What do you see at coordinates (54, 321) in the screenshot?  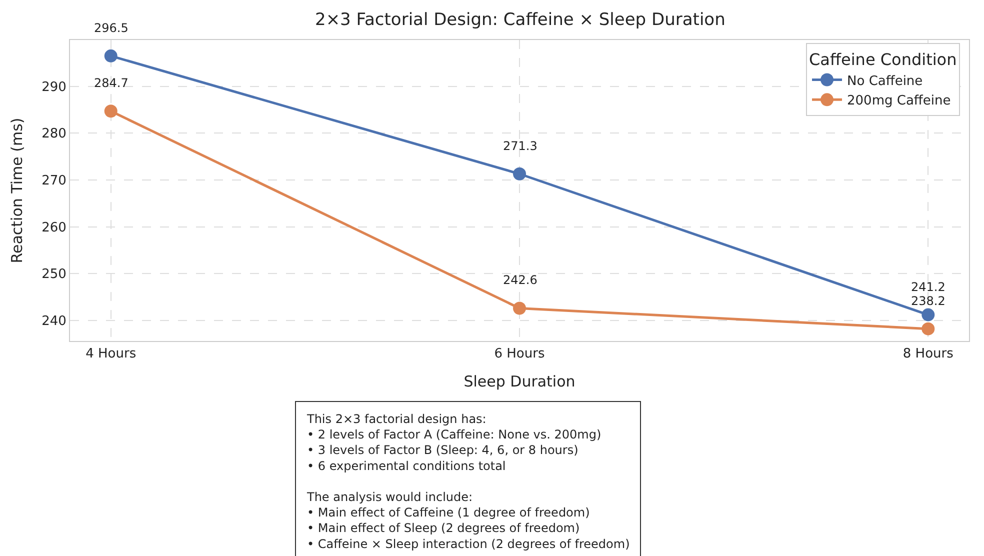 I see `y-tick-label: 240` at bounding box center [54, 321].